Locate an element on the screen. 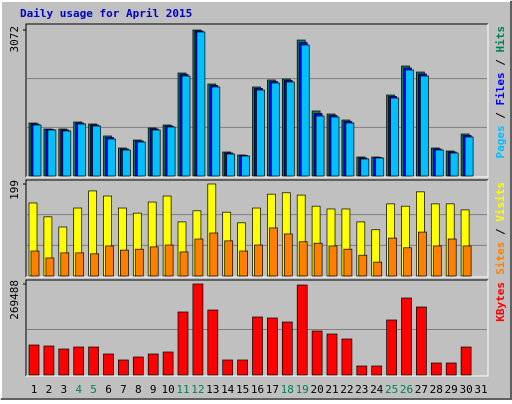  x-tick-label: 17 is located at coordinates (272, 389).